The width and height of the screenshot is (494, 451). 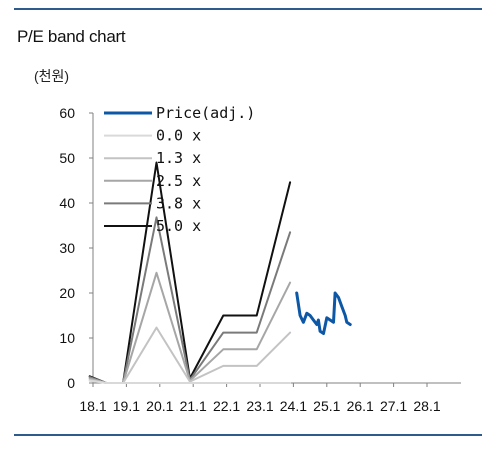 I want to click on x-tick-label: 22.1, so click(x=226, y=406).